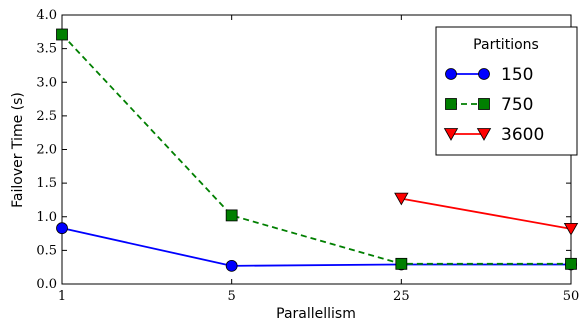  Describe the element at coordinates (493, 135) in the screenshot. I see `legend-entry-3600: 3600` at that location.